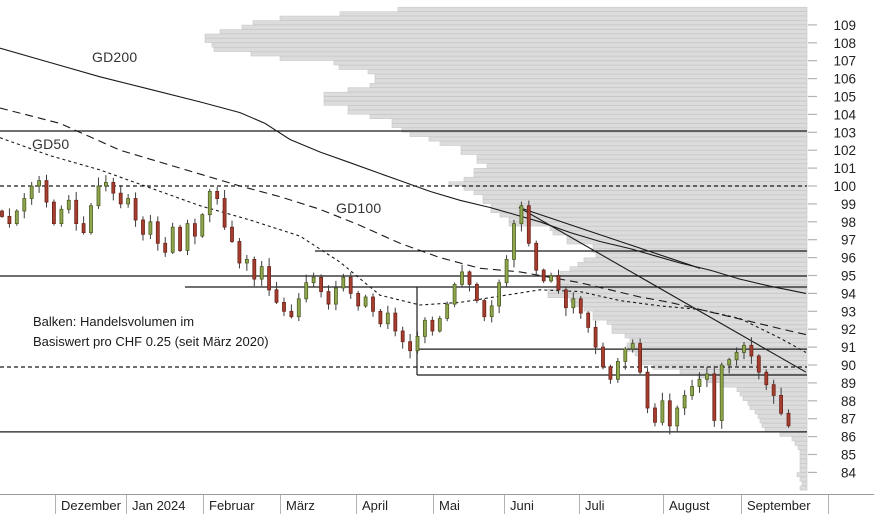 Image resolution: width=874 pixels, height=515 pixels. Describe the element at coordinates (51, 144) in the screenshot. I see `gd50-label: GD50` at that location.